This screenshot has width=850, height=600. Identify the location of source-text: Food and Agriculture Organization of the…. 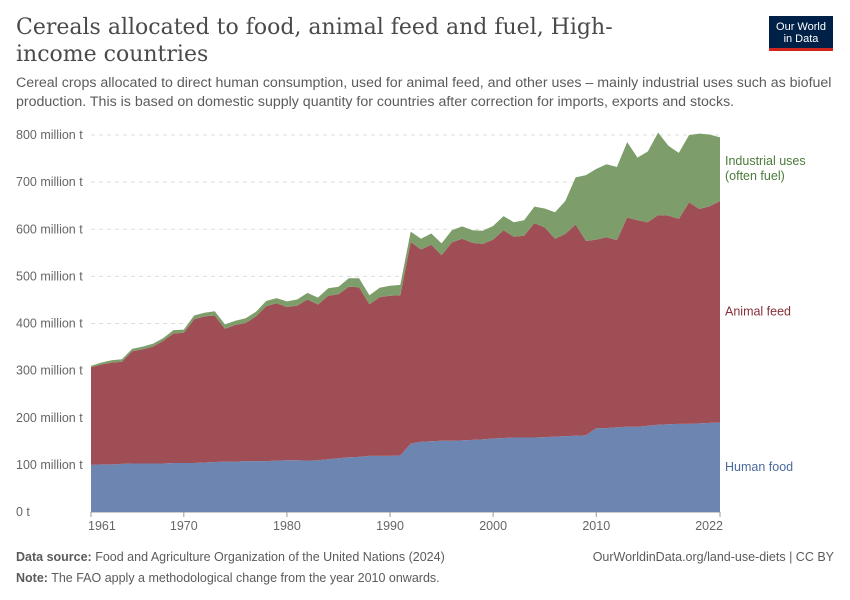
(270, 557).